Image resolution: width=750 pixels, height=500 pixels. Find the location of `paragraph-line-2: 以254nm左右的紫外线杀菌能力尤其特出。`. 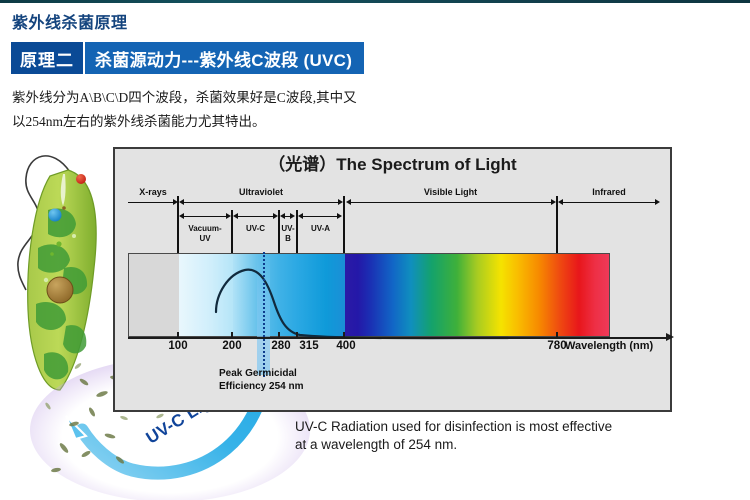

paragraph-line-2: 以254nm左右的紫外线杀菌能力尤其特出。 is located at coordinates (139, 121).